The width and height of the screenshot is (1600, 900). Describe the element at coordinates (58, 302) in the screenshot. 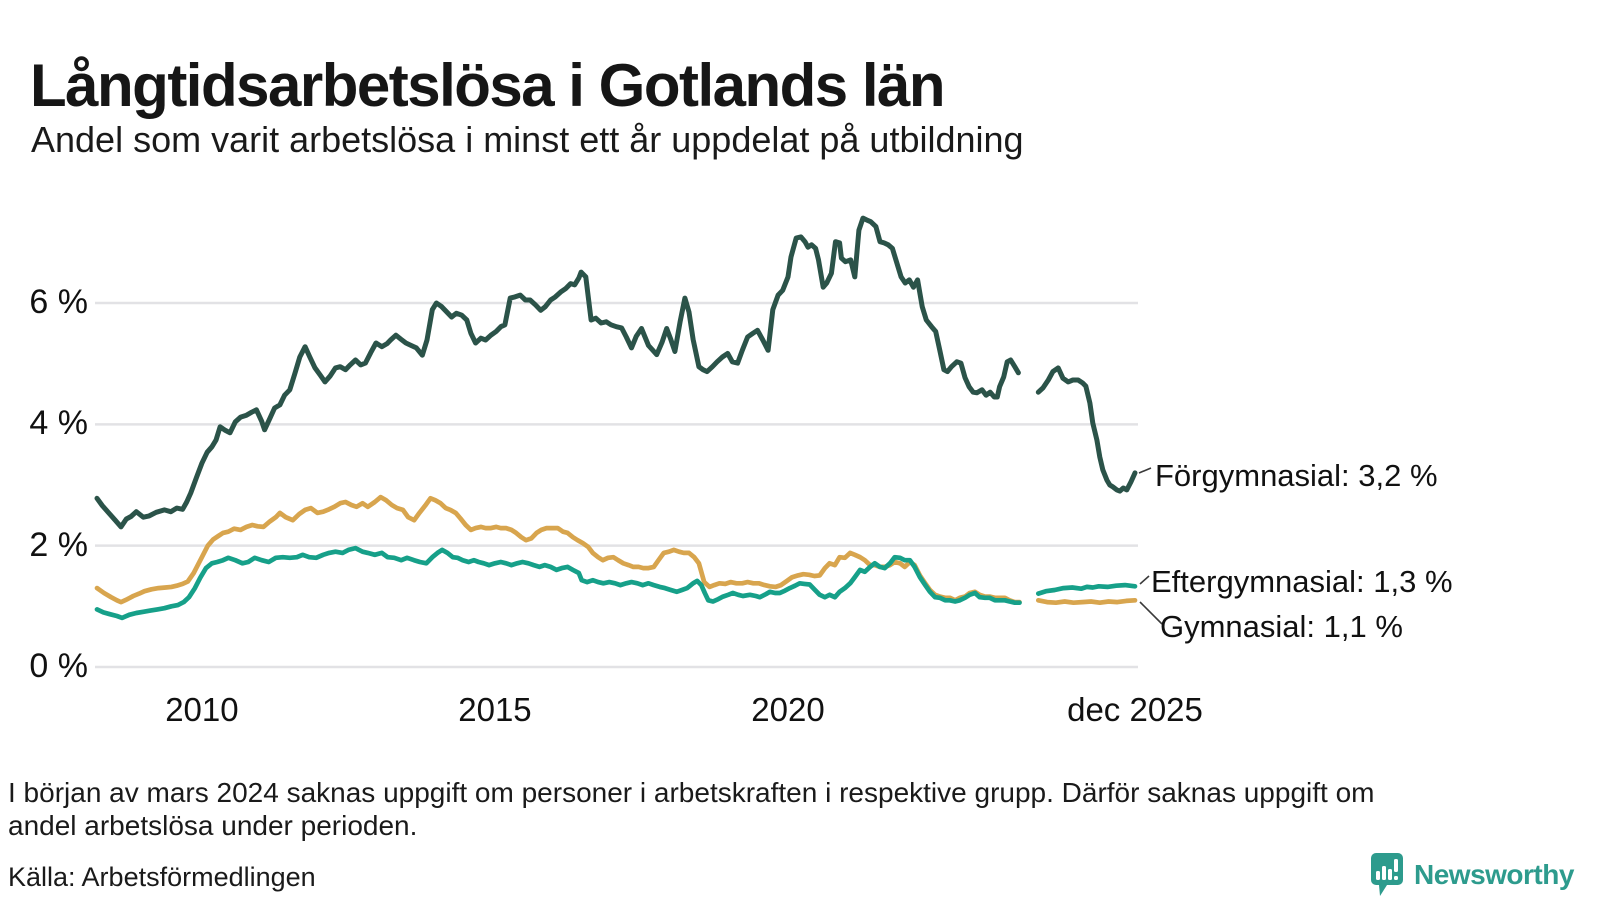

I see `y-axis-tick-label: 6 %` at that location.